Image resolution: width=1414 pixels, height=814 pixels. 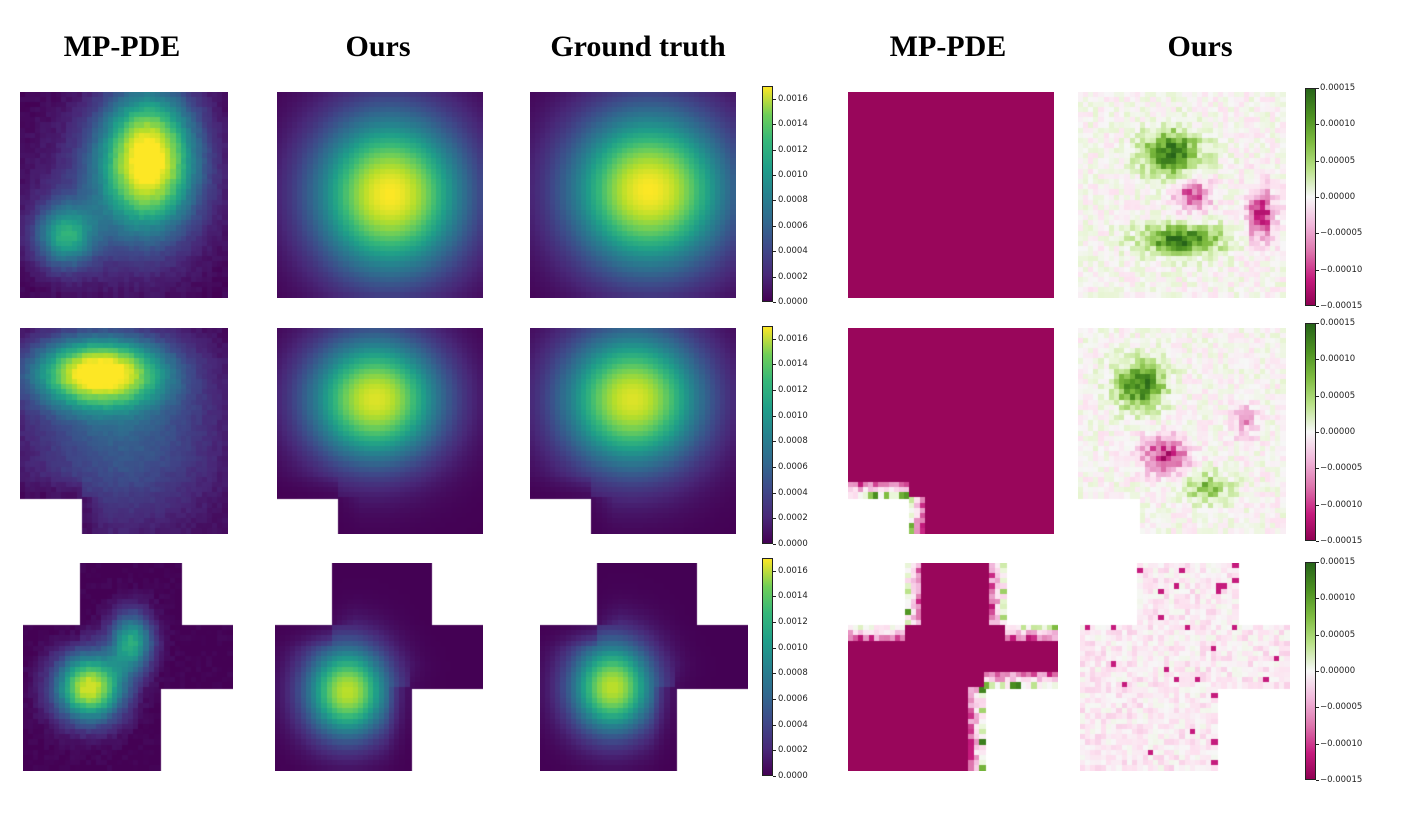 What do you see at coordinates (124, 195) in the screenshot?
I see `heatmap-mppde-row1` at bounding box center [124, 195].